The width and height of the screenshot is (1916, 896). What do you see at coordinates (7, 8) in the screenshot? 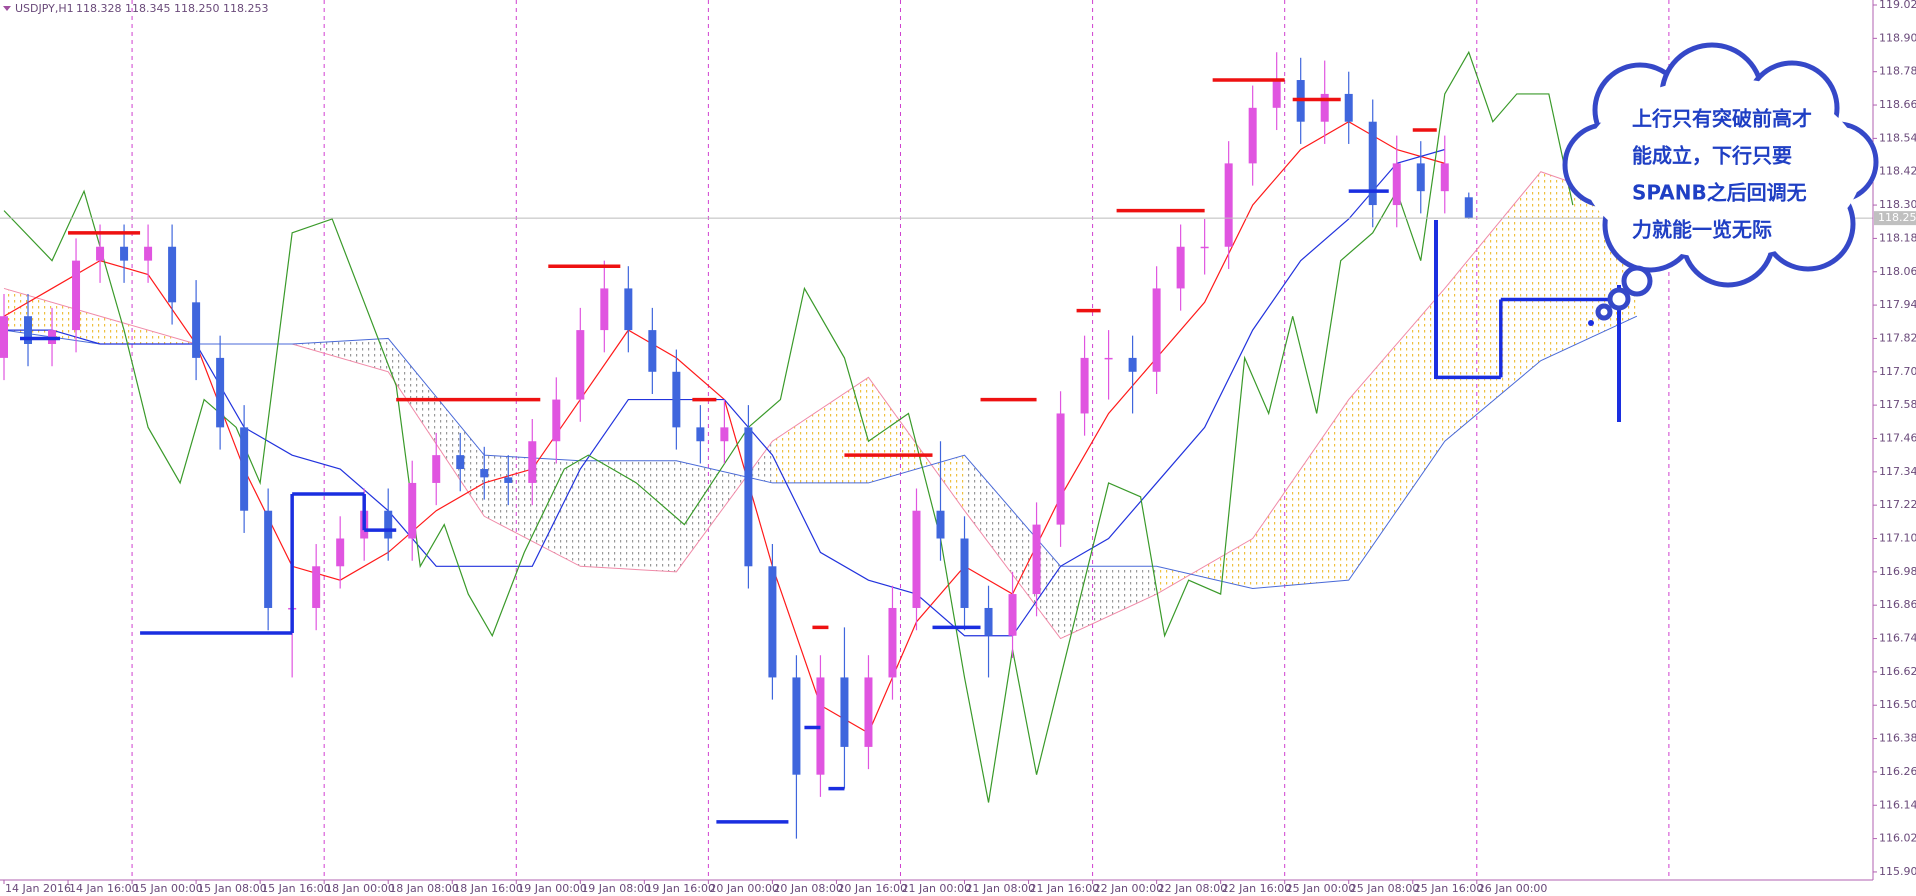
I see `header-icon` at bounding box center [7, 8].